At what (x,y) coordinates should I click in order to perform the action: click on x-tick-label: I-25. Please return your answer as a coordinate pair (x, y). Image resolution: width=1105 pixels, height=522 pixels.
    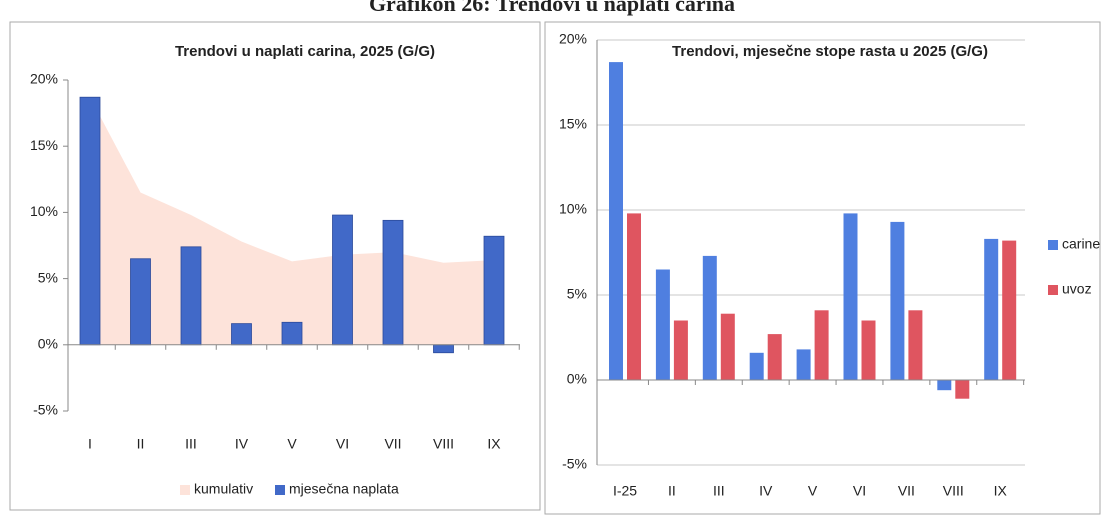
    Looking at the image, I should click on (625, 491).